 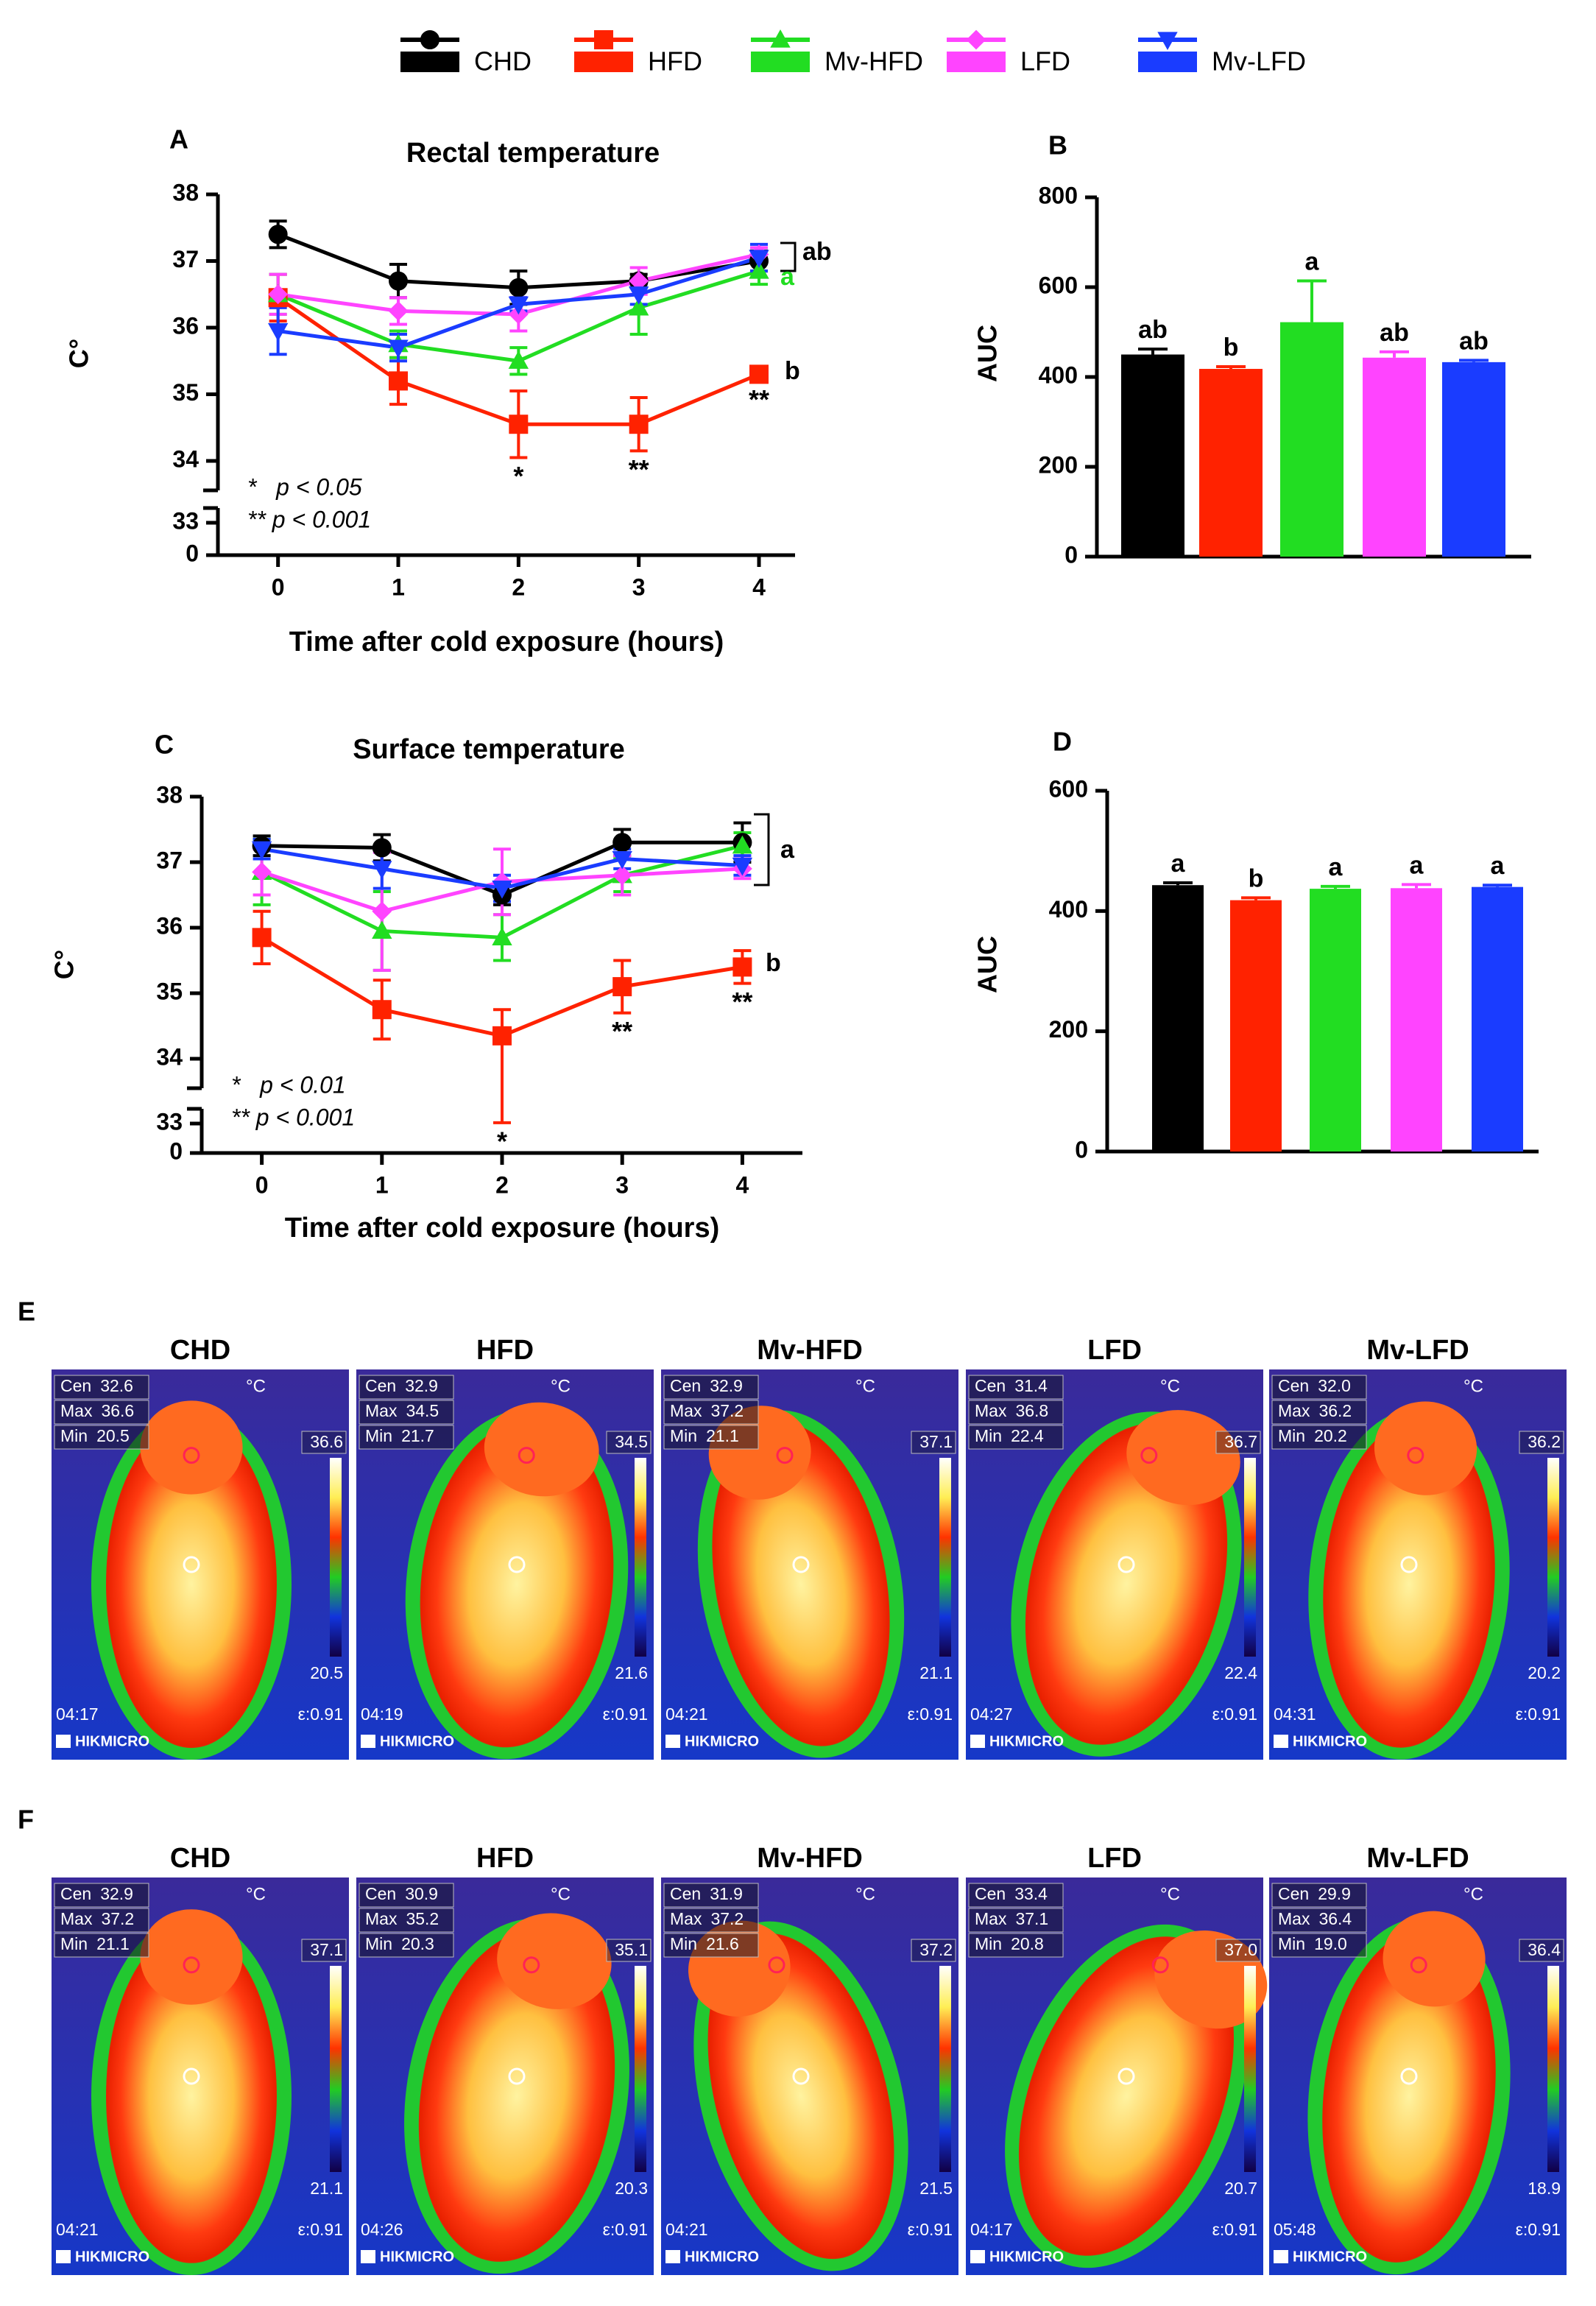 What do you see at coordinates (1068, 909) in the screenshot?
I see `y-tick-label: 400` at bounding box center [1068, 909].